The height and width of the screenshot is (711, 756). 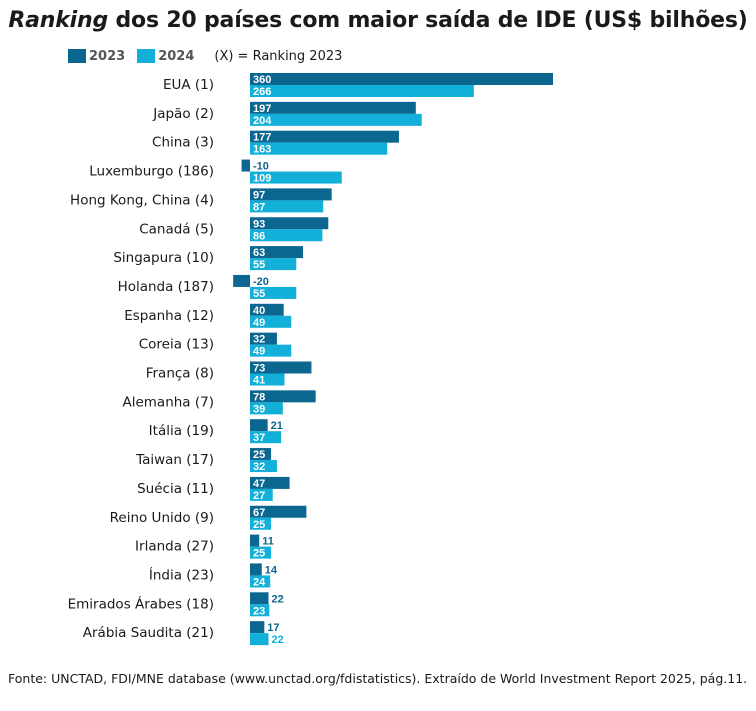 What do you see at coordinates (162, 518) in the screenshot?
I see `category-label-reino-unido-9: Reino Unido (9)` at bounding box center [162, 518].